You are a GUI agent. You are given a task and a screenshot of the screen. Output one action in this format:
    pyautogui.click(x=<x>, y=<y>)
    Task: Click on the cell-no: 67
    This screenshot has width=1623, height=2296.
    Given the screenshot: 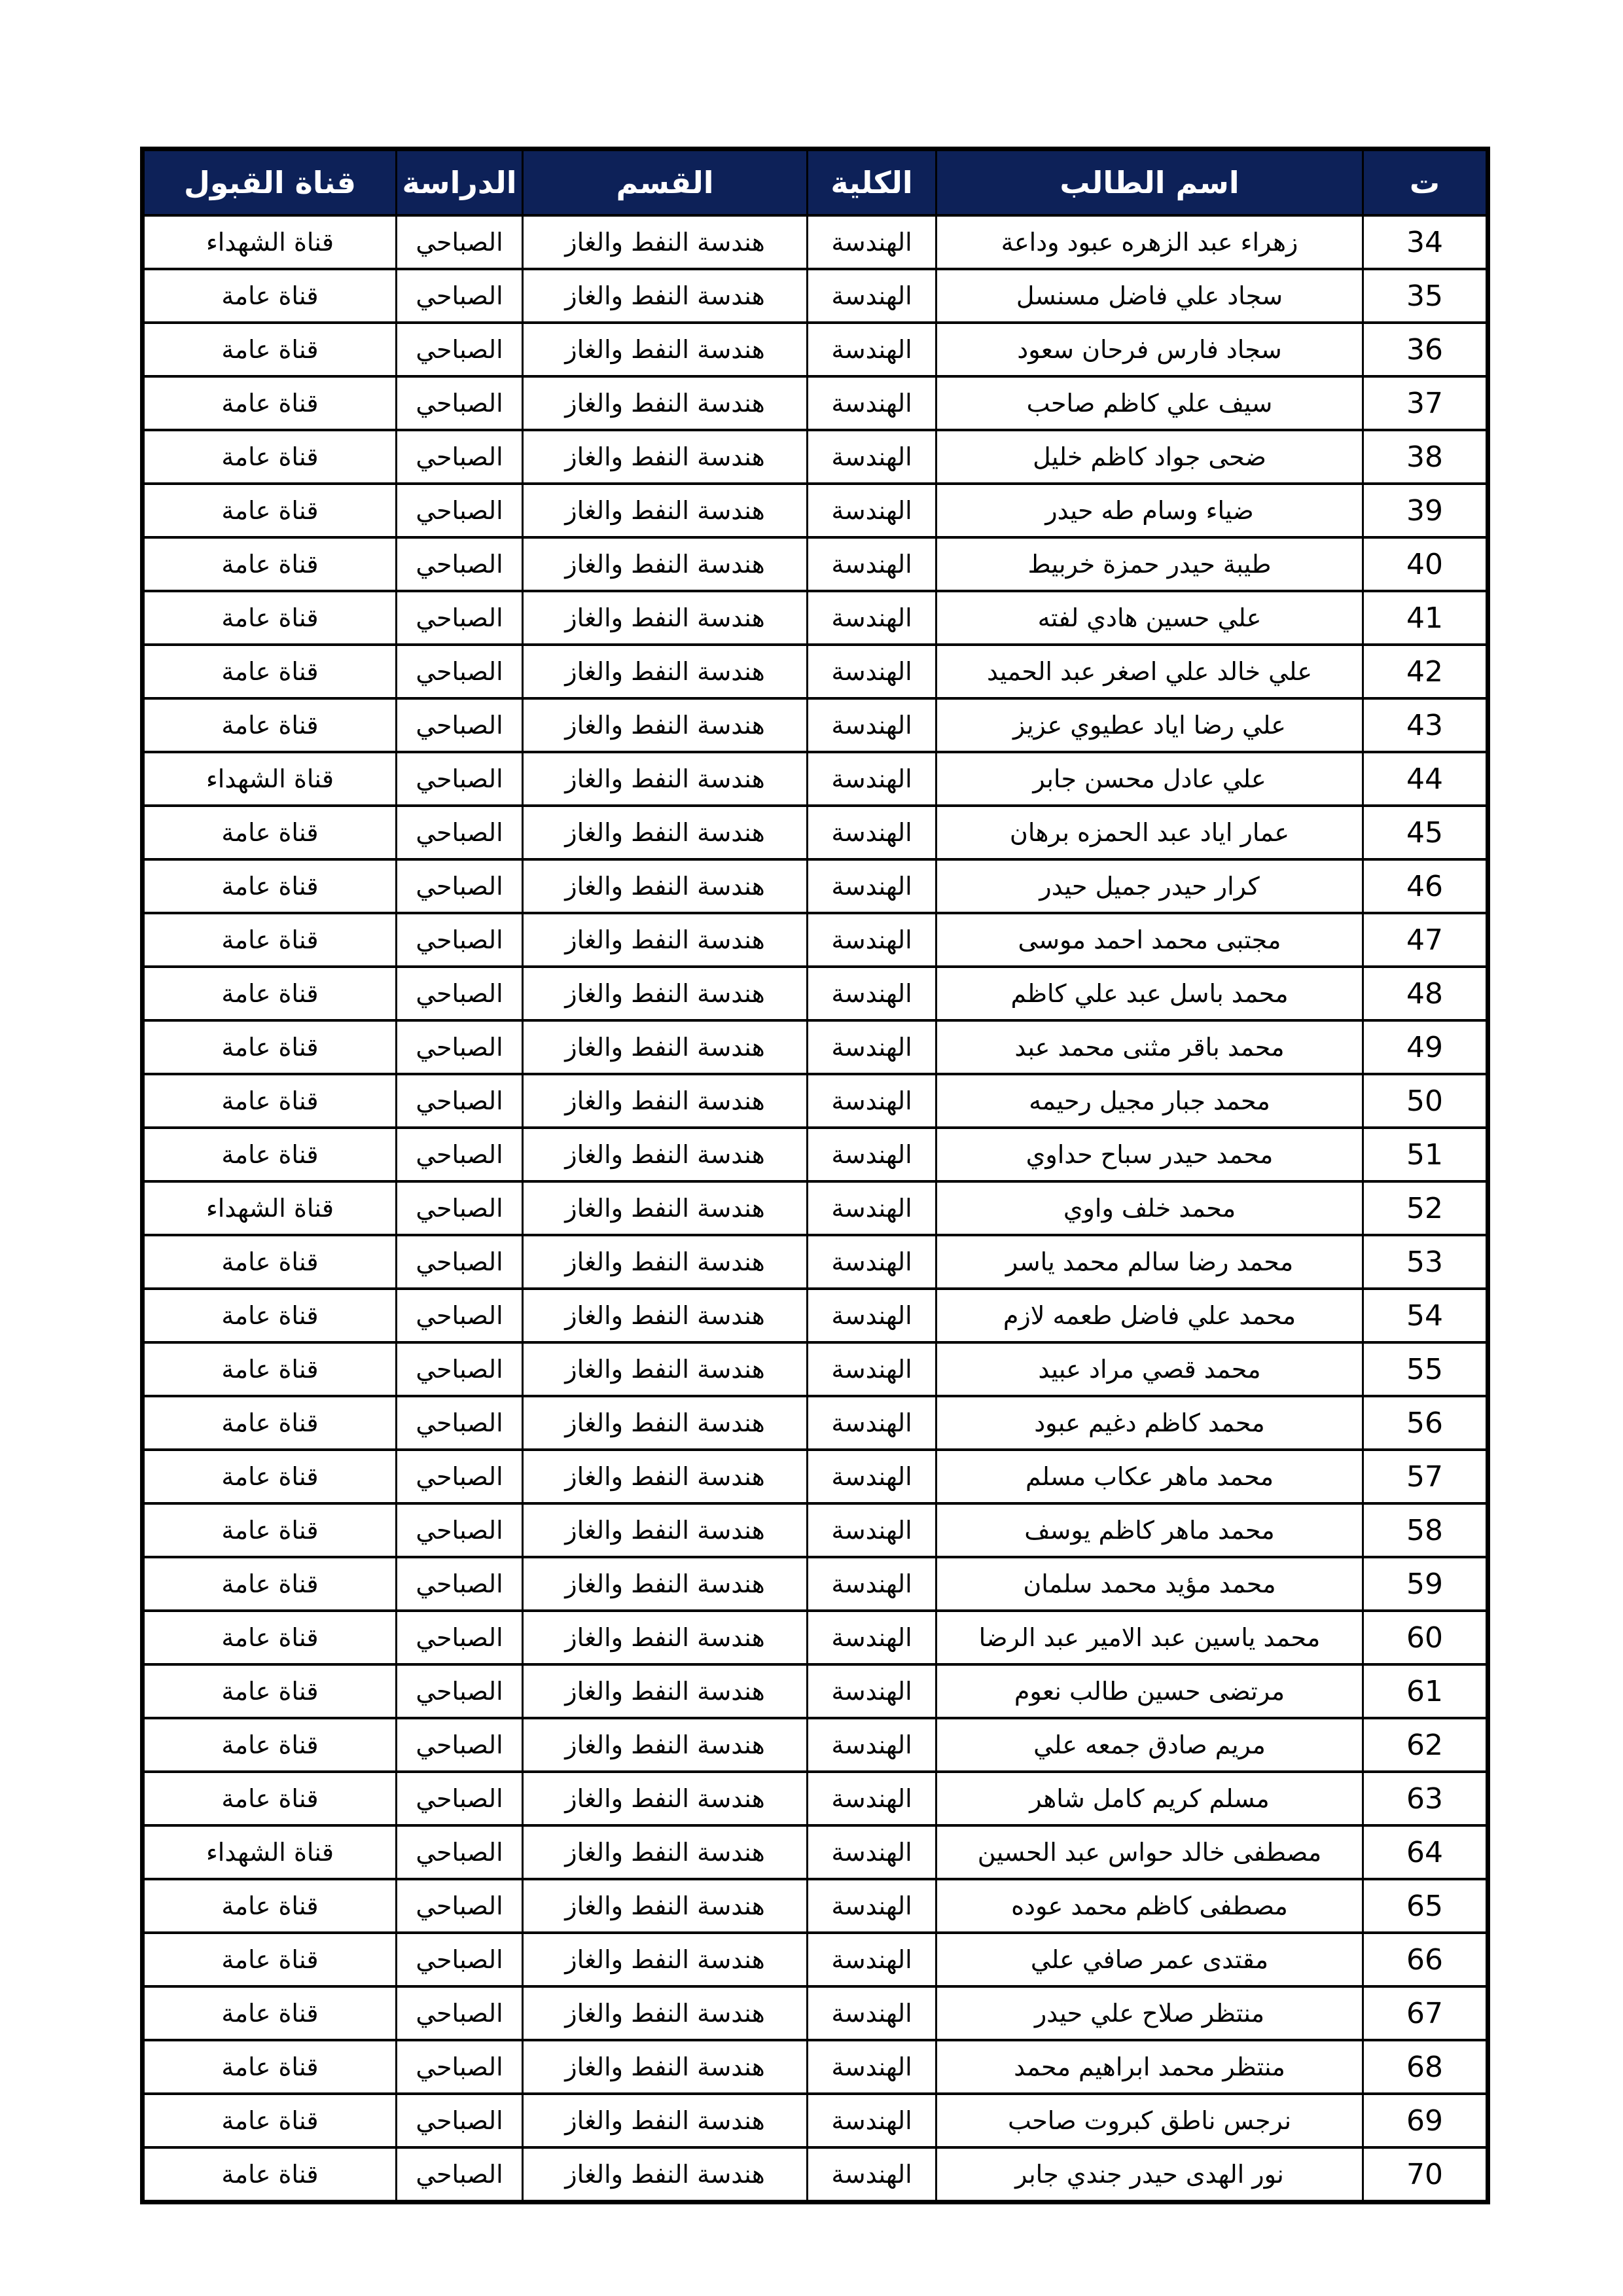 What is the action you would take?
    pyautogui.click(x=1425, y=2013)
    